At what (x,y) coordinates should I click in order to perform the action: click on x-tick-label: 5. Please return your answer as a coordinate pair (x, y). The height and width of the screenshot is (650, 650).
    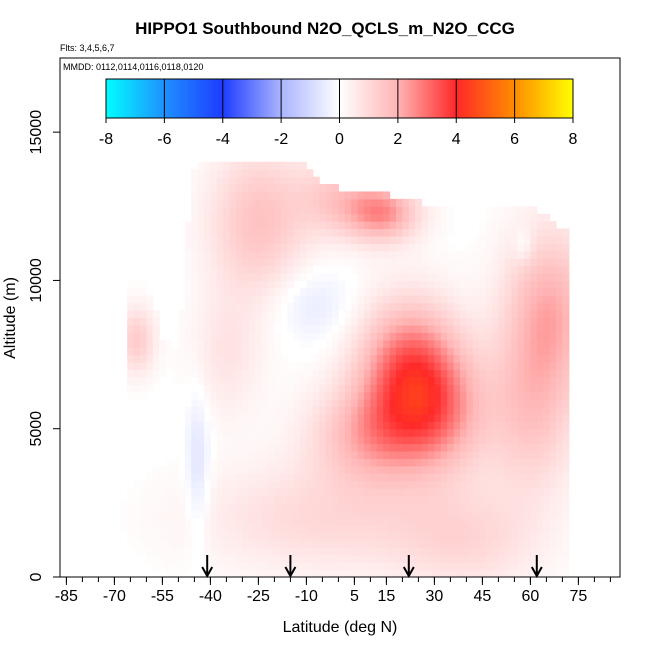
    Looking at the image, I should click on (354, 596).